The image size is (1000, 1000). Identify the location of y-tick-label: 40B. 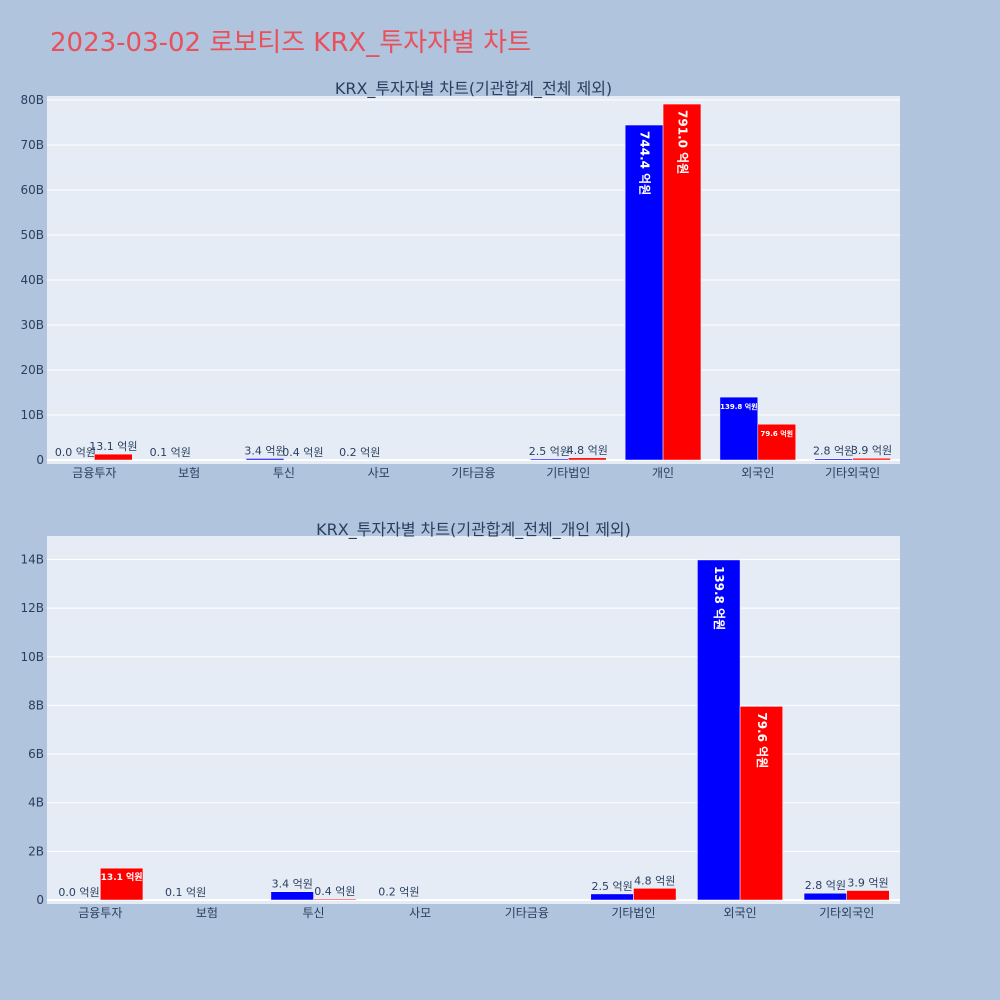
(32, 280).